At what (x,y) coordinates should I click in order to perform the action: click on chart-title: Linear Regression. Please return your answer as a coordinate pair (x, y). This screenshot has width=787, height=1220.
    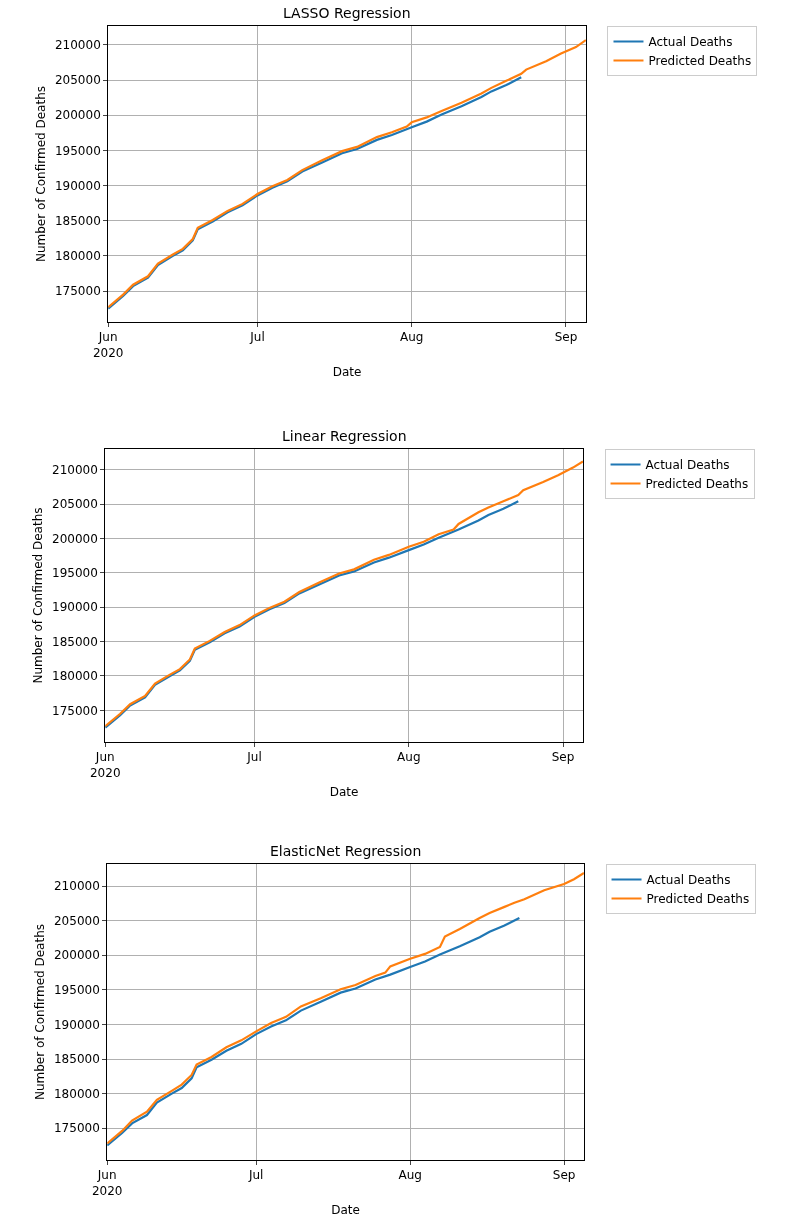
    Looking at the image, I should click on (344, 436).